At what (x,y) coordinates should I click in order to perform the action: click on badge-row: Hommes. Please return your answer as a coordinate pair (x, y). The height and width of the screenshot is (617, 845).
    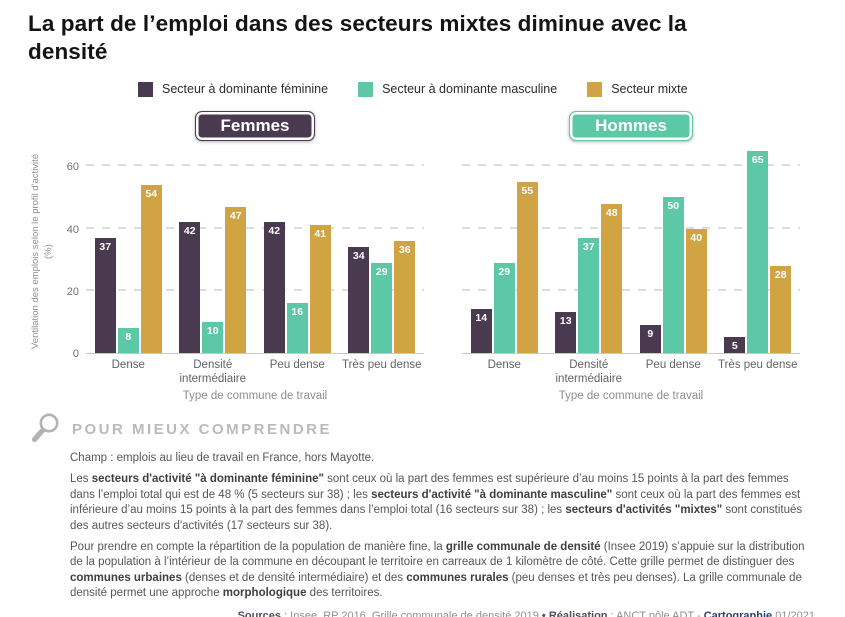
    Looking at the image, I should click on (631, 129).